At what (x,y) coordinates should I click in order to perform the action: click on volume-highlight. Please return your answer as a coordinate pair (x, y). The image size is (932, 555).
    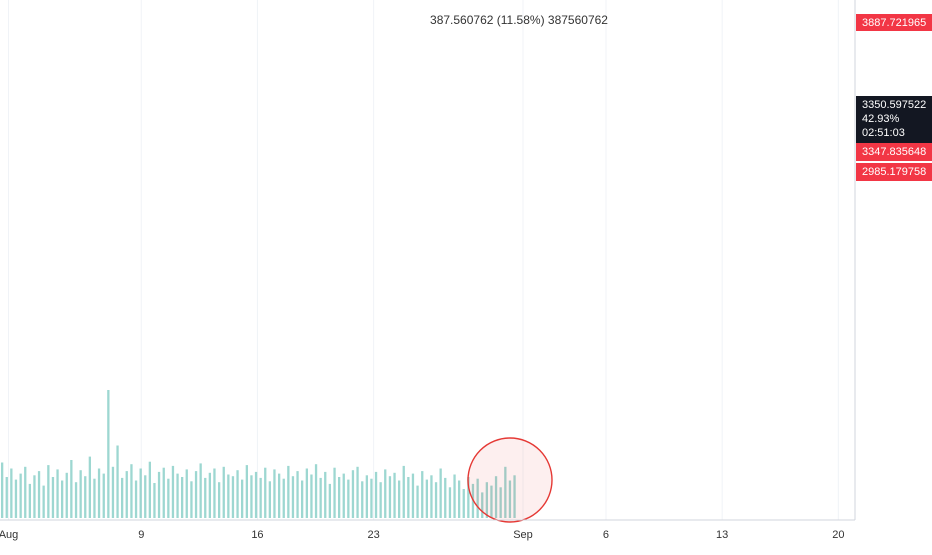
    Looking at the image, I should click on (510, 480).